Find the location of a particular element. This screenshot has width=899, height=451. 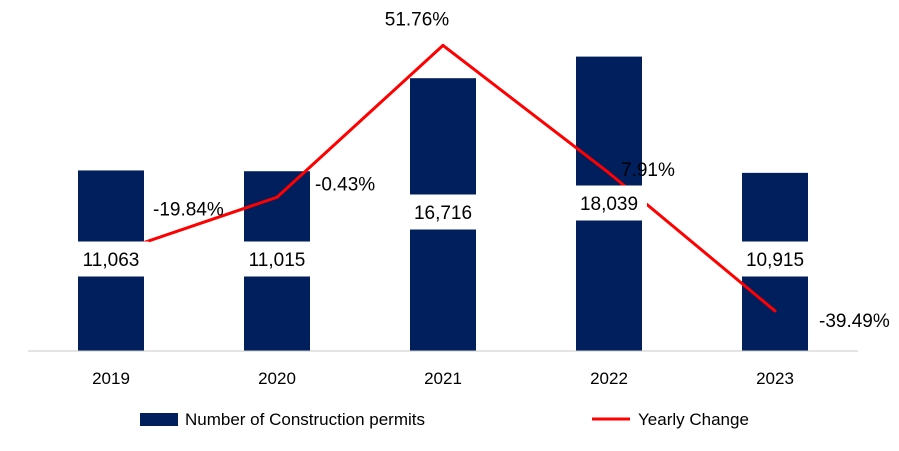

bar-value-label-2021: 16,716 is located at coordinates (443, 213).